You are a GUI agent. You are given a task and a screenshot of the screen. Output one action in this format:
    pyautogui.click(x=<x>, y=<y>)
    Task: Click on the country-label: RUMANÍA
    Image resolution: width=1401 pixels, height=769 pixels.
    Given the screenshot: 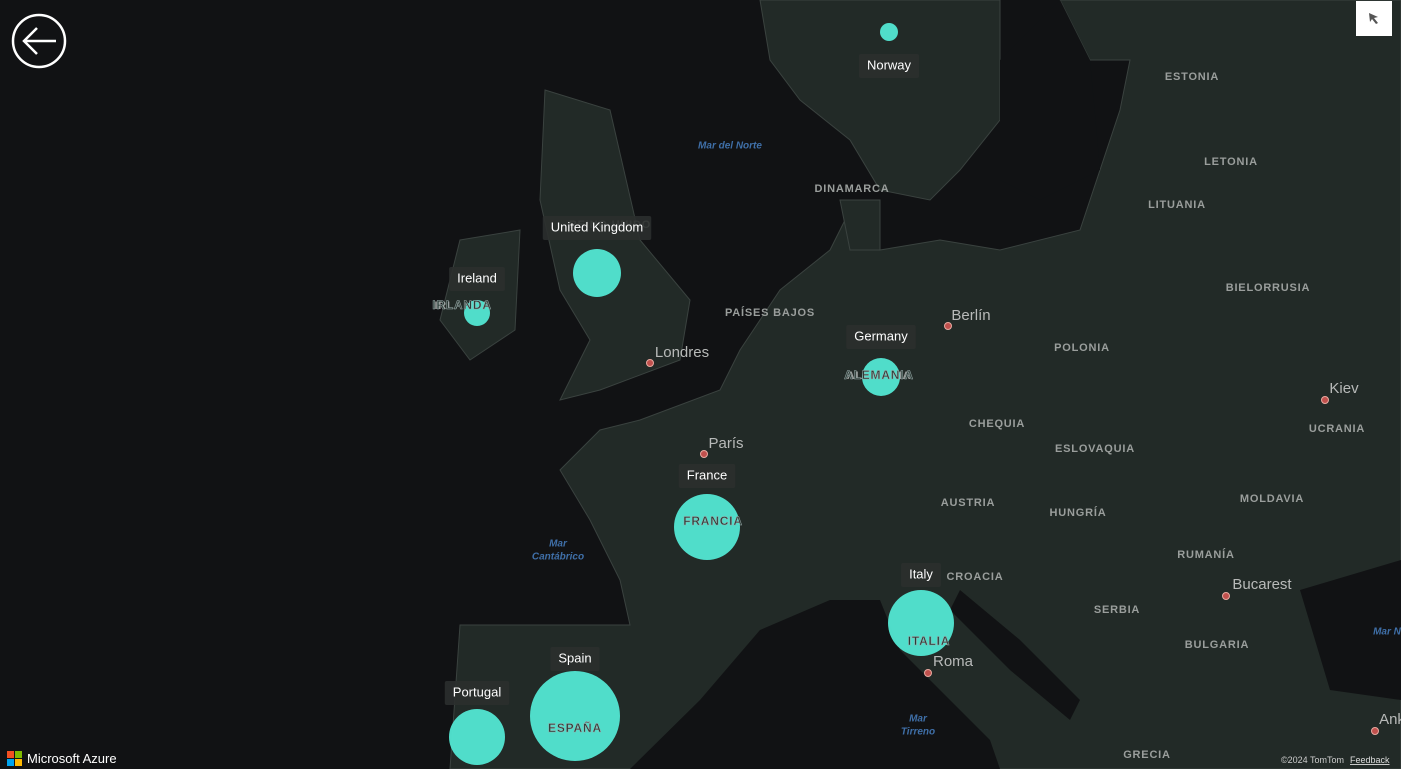 What is the action you would take?
    pyautogui.click(x=1206, y=554)
    